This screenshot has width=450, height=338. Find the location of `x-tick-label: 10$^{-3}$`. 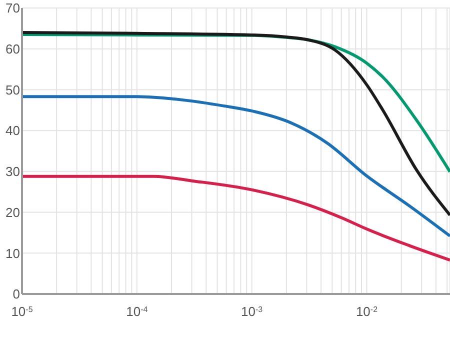

x-tick-label: 10$^{-3}$ is located at coordinates (252, 311).